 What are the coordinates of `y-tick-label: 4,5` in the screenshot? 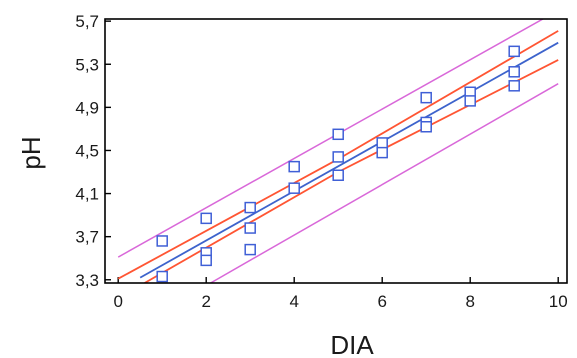 It's located at (87, 150).